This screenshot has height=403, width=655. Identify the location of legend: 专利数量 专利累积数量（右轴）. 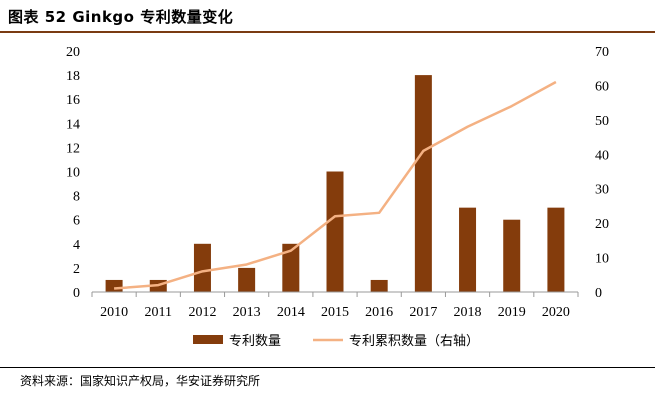
(336, 341).